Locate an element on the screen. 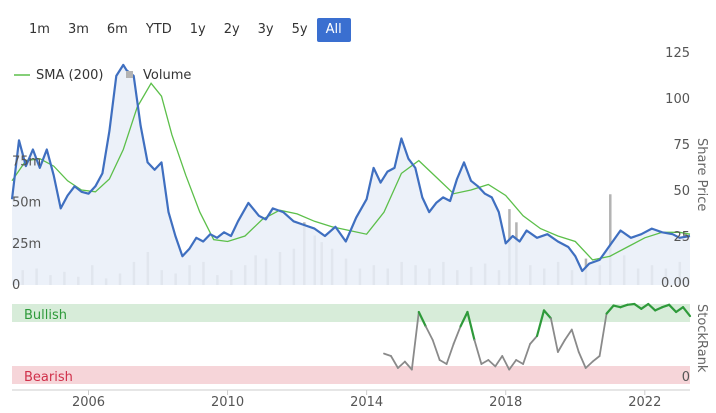 The image size is (716, 413). range-selector: 1m 3m 6m YTD 1y 2y 3y 5y All is located at coordinates (185, 30).